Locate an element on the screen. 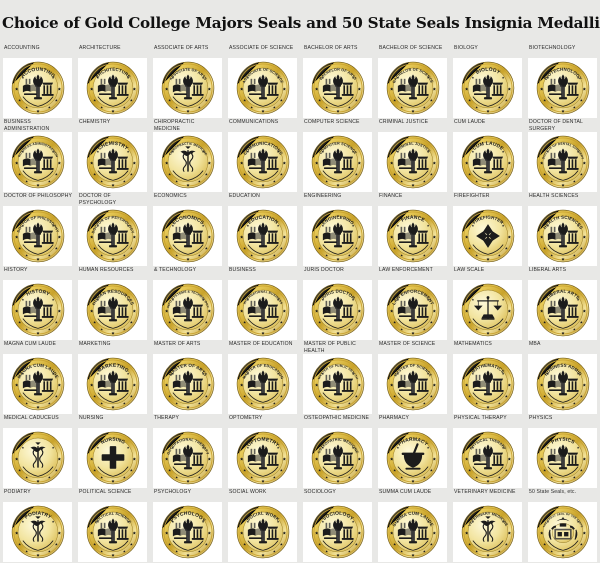  seal-tile: ACCOUNTING is located at coordinates (37, 88).